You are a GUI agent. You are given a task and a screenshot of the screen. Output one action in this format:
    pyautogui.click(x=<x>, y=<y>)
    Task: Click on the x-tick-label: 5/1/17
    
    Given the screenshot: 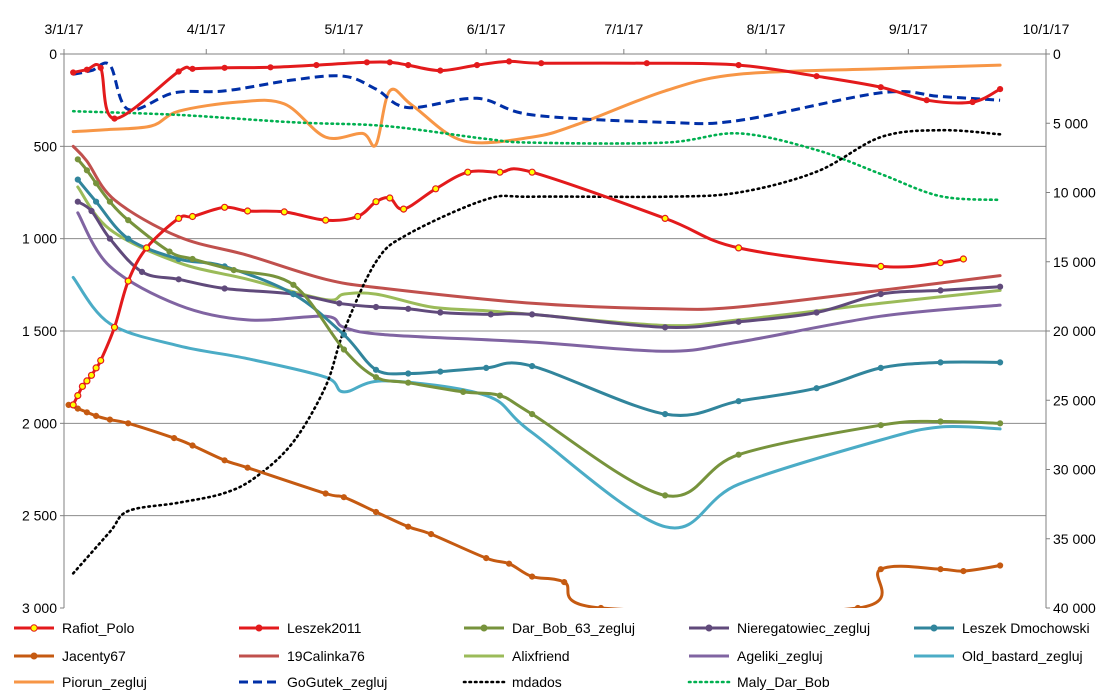 What is the action you would take?
    pyautogui.click(x=343, y=29)
    